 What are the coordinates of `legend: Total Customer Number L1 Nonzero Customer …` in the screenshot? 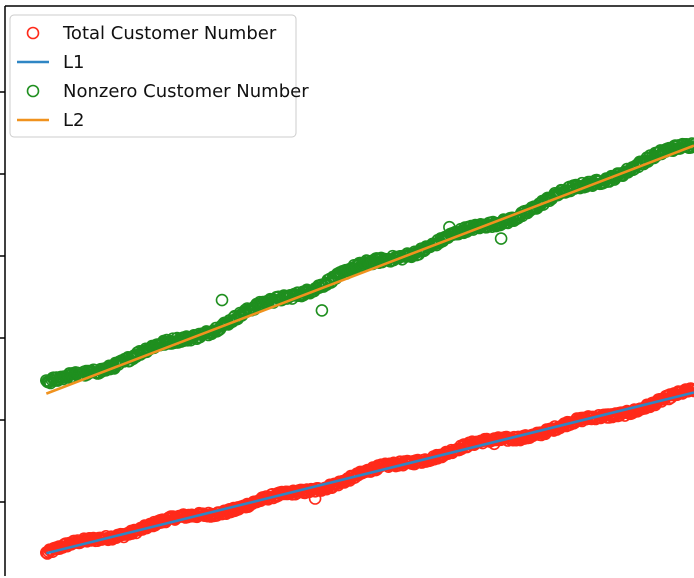 It's located at (159, 76).